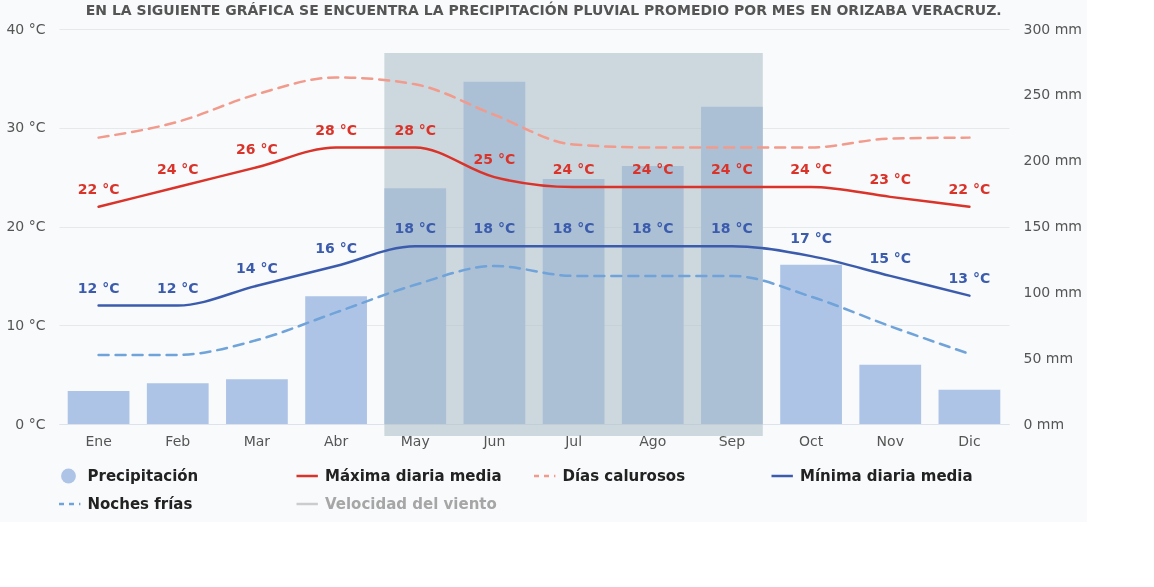 The image size is (1154, 587). Describe the element at coordinates (494, 440) in the screenshot. I see `x-tick-label: Jun` at that location.